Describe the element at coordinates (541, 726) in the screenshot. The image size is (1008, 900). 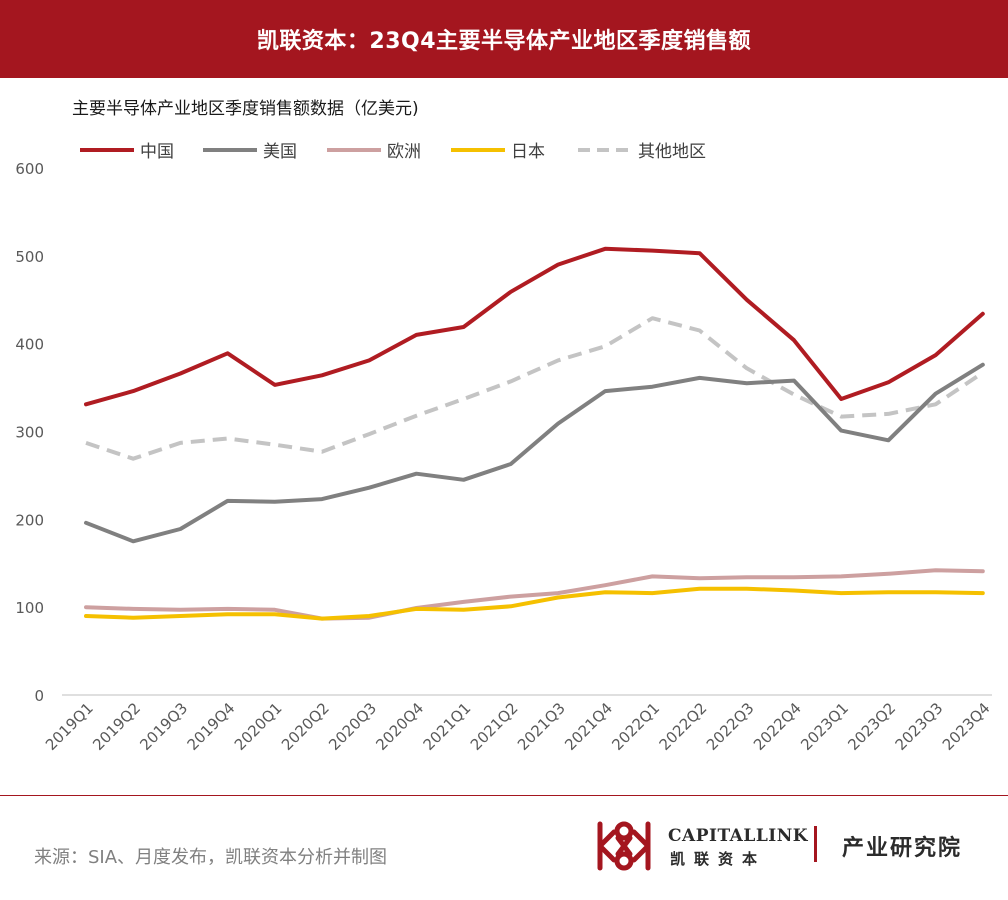
I see `x-tick-label: 2021Q3` at that location.